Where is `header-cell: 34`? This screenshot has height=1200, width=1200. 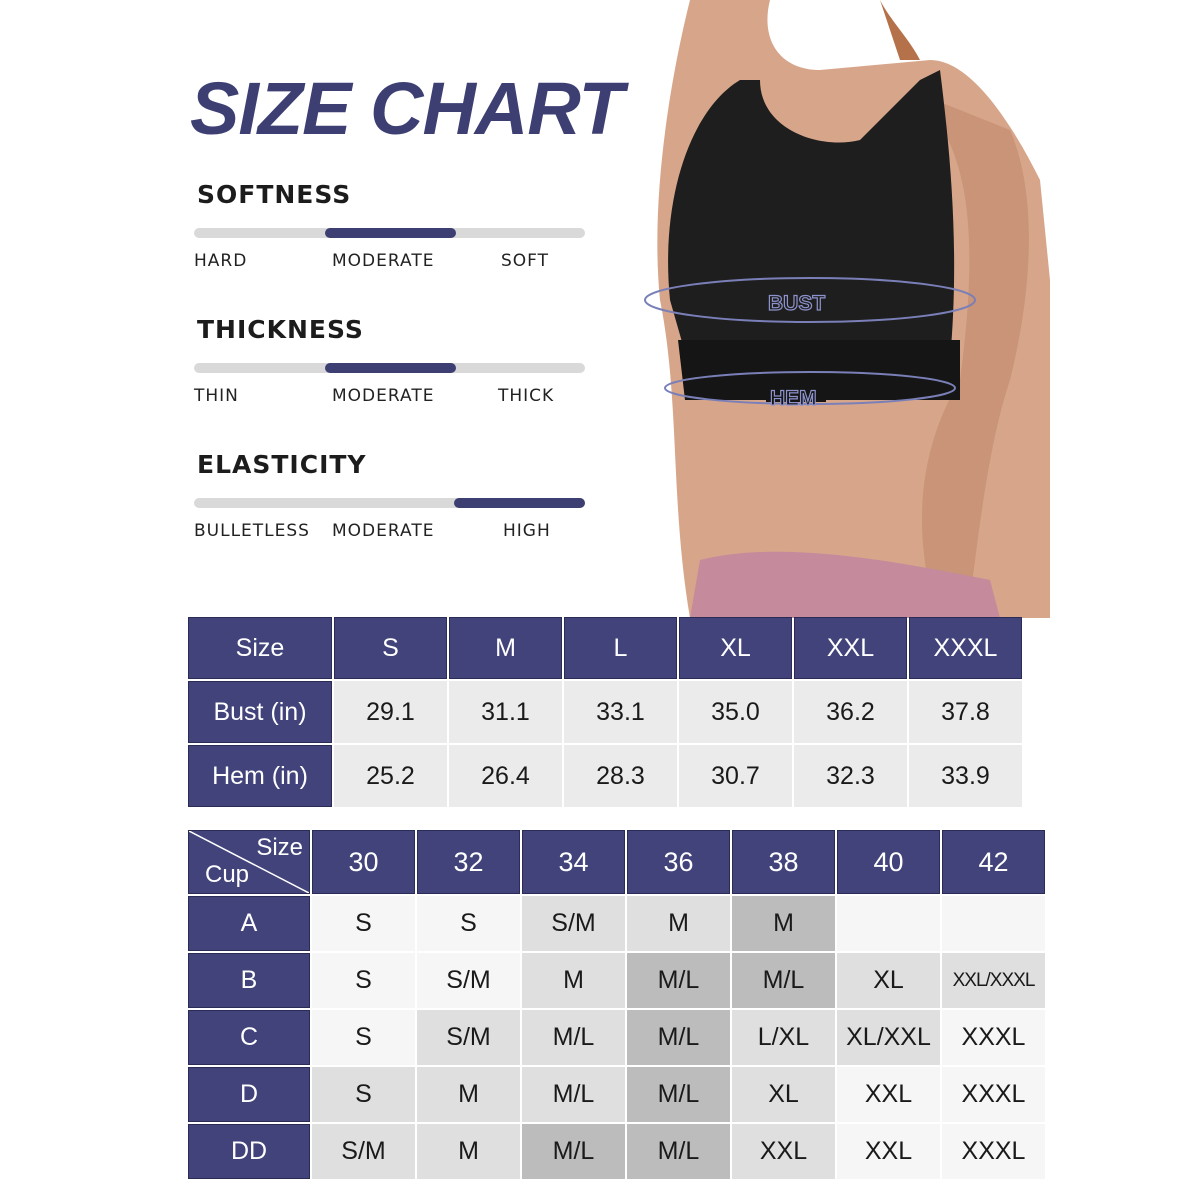
header-cell: 34 is located at coordinates (573, 862).